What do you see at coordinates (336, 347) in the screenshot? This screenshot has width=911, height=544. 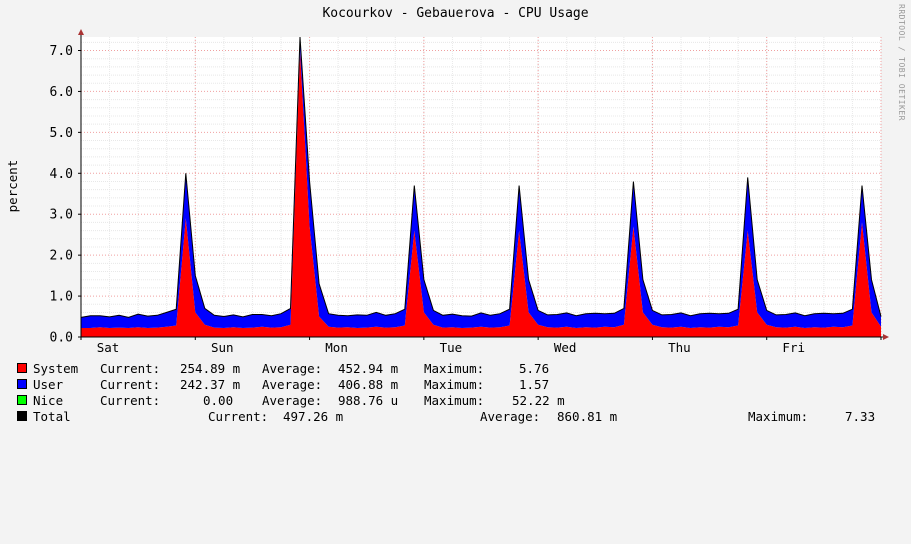 I see `x-tick-label: Mon` at bounding box center [336, 347].